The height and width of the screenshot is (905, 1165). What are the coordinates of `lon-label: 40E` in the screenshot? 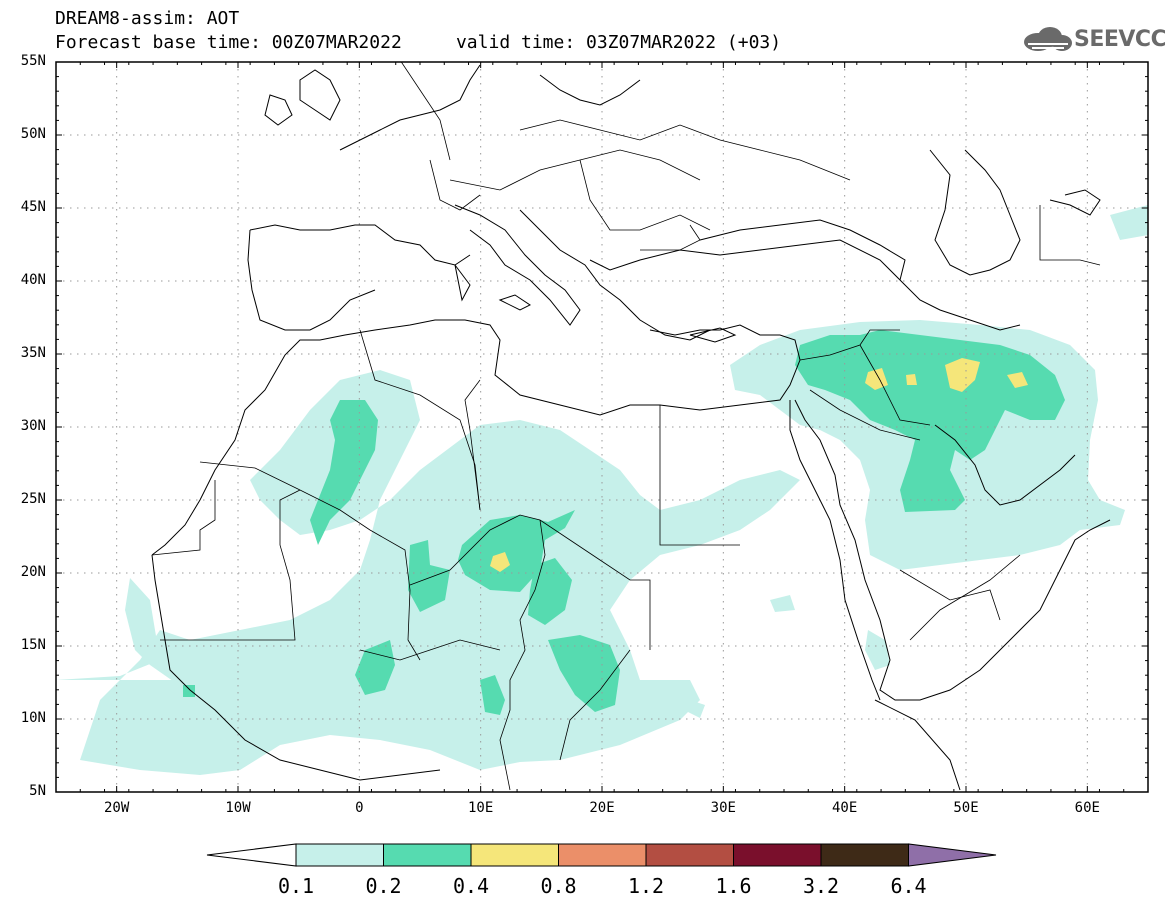 It's located at (845, 808).